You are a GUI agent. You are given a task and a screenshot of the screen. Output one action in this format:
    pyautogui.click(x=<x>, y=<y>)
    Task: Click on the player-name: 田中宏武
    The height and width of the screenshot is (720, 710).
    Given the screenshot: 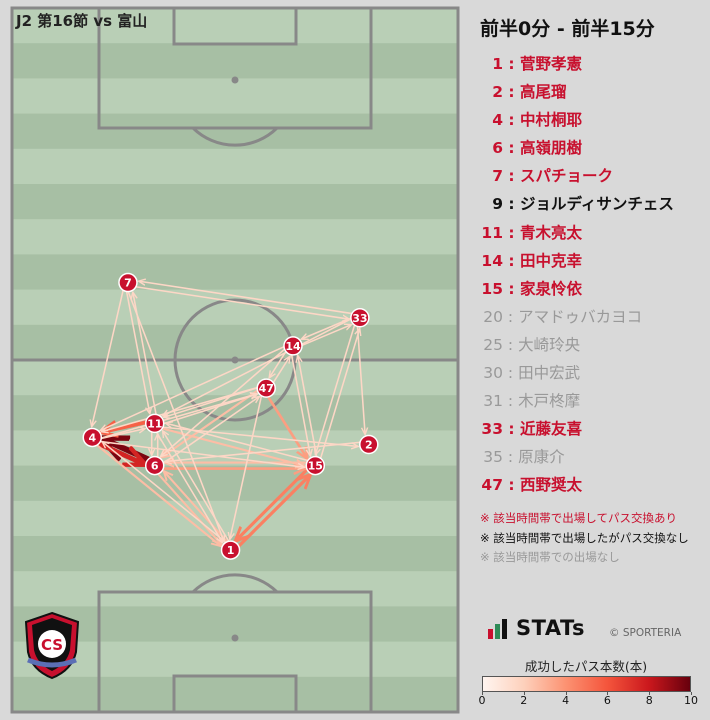 What is the action you would take?
    pyautogui.click(x=549, y=373)
    